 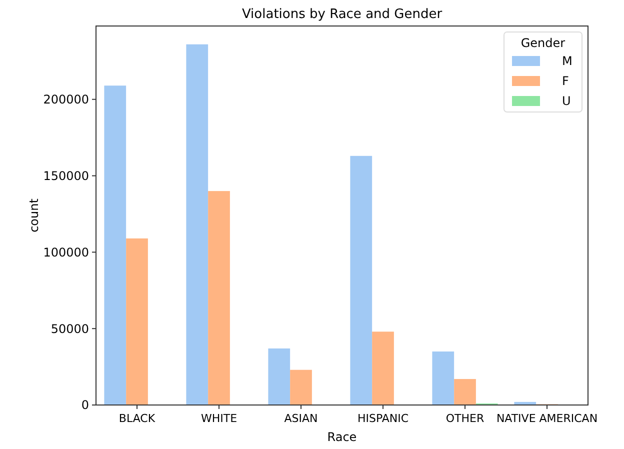 I want to click on y-tick-label: 100000, so click(x=66, y=252).